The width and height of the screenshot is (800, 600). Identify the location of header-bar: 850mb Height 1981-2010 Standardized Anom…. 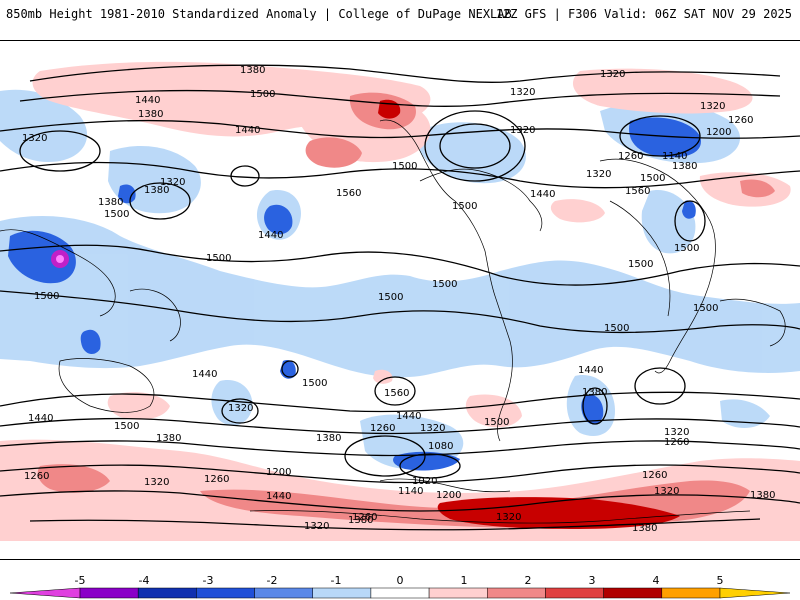
(400, 15).